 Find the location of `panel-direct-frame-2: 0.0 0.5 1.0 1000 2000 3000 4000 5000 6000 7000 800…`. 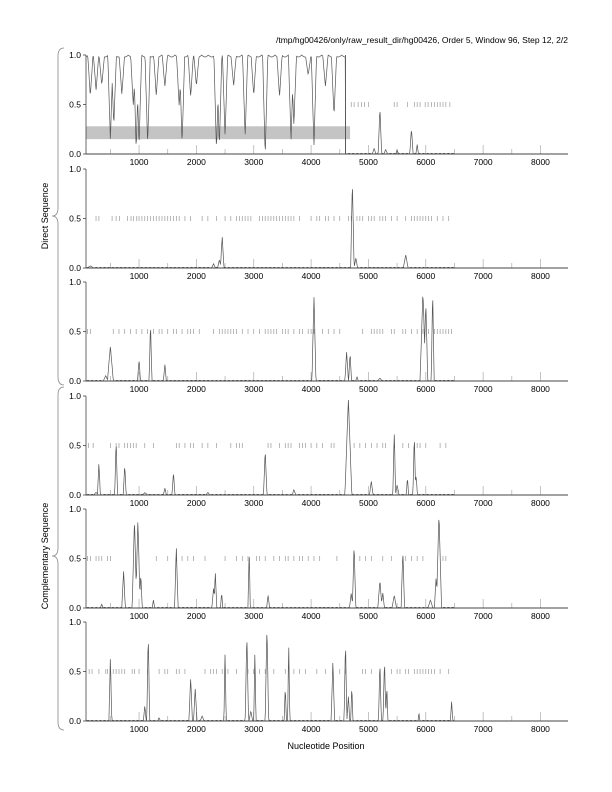

panel-direct-frame-2: 0.0 0.5 1.0 1000 2000 3000 4000 5000 6000 7000 800… is located at coordinates (318, 222).